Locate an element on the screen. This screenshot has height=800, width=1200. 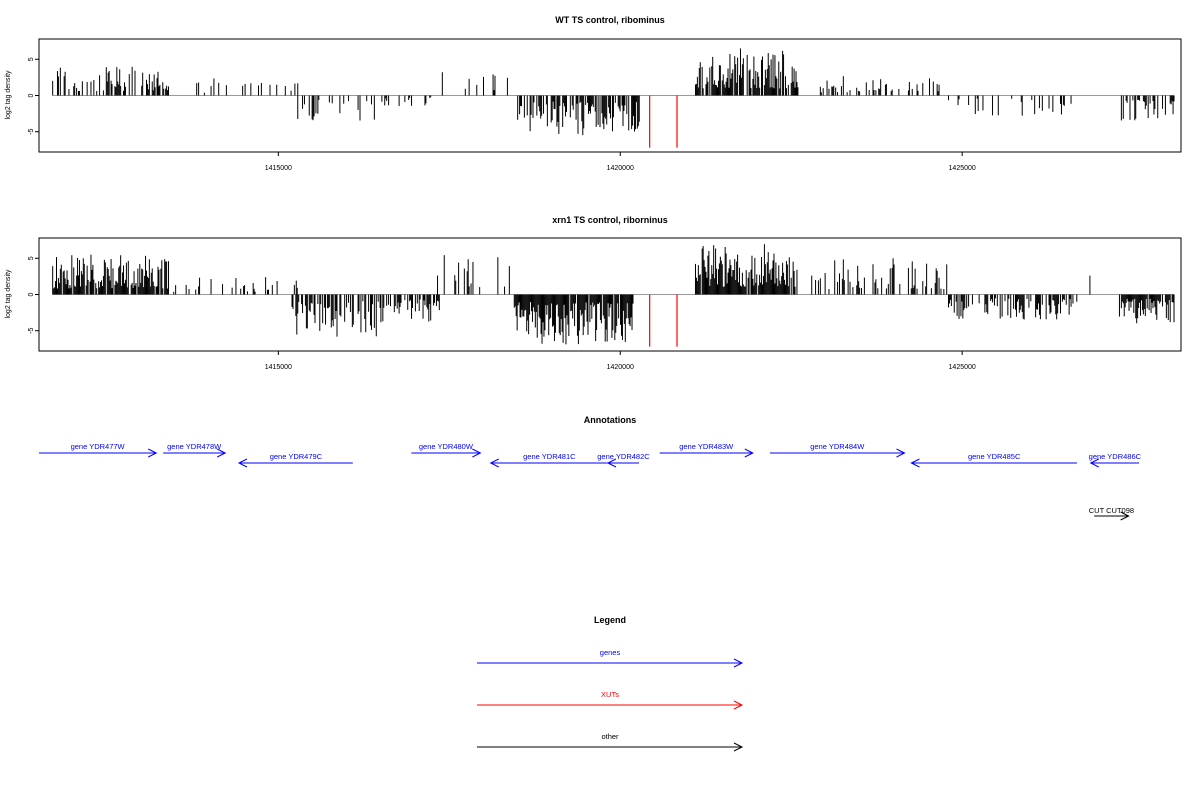
legend-label: genes is located at coordinates (610, 652).